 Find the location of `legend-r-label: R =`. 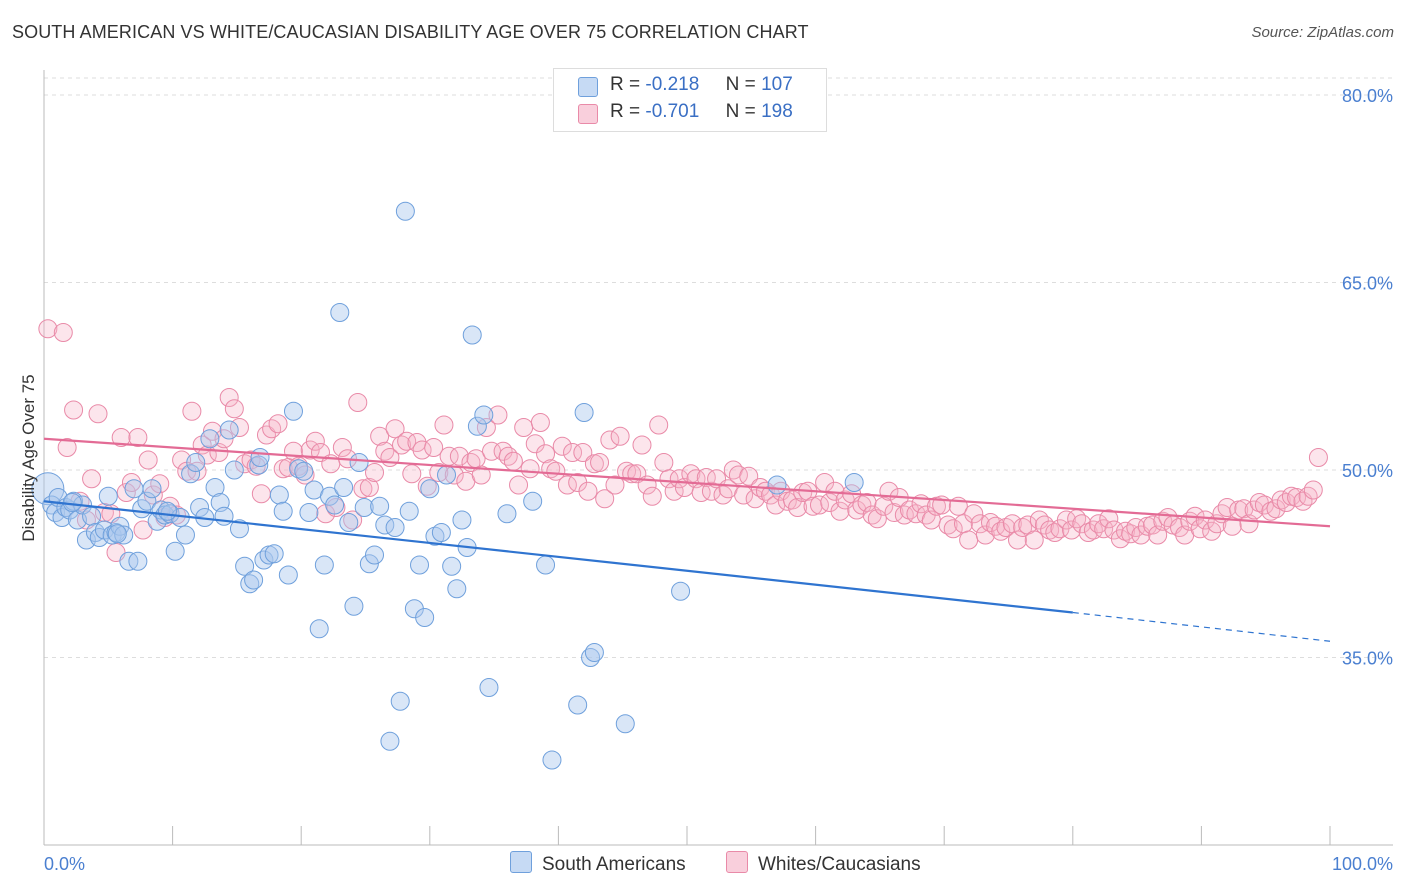

legend-r-label: R = is located at coordinates (625, 111).